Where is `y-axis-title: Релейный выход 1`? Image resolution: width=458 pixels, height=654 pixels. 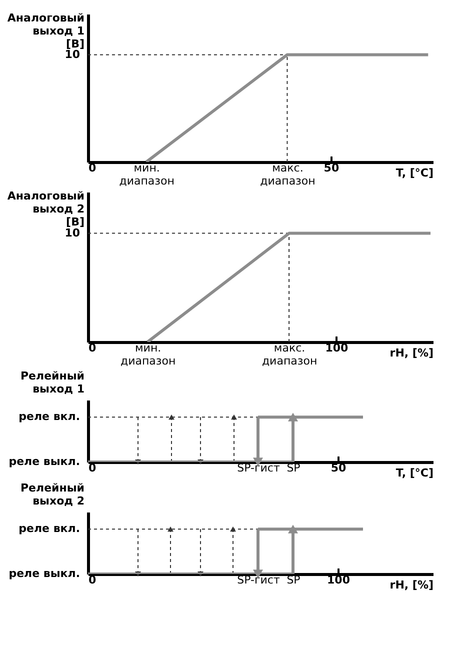 y-axis-title: Релейный выход 1 is located at coordinates (52, 383).